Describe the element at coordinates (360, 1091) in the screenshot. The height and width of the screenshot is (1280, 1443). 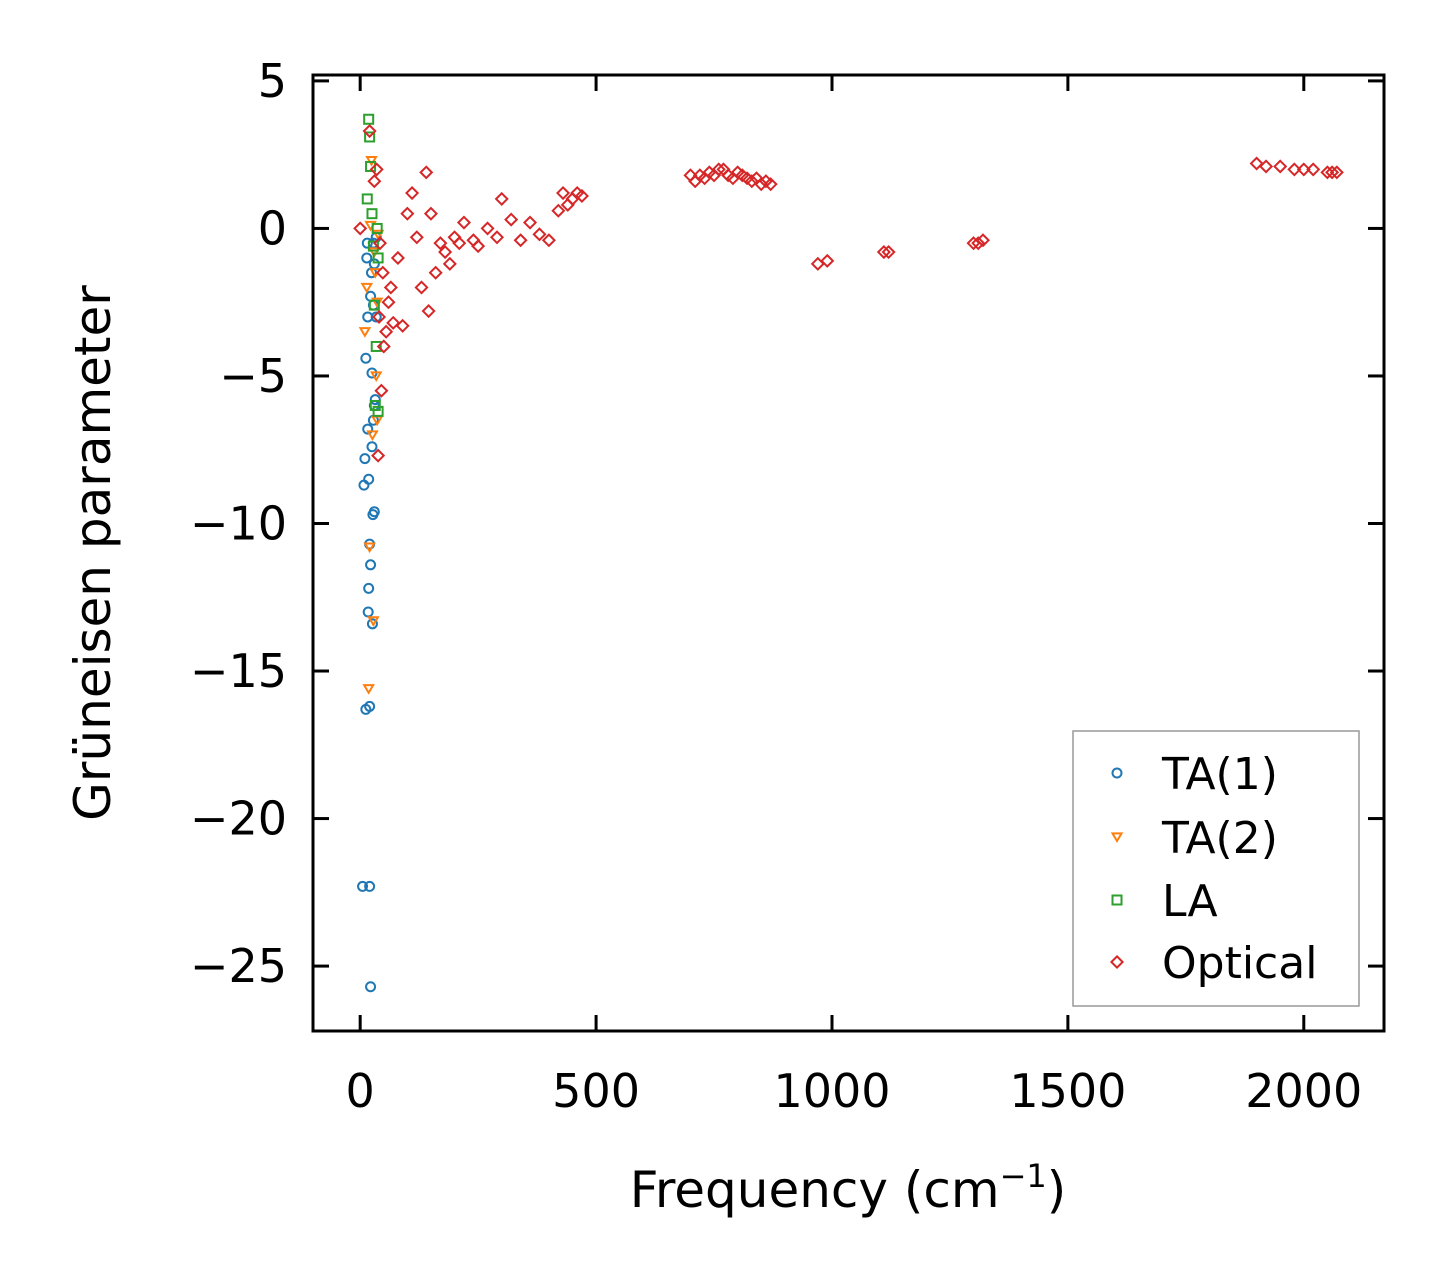
I see `x-tick-label-0: 0` at that location.